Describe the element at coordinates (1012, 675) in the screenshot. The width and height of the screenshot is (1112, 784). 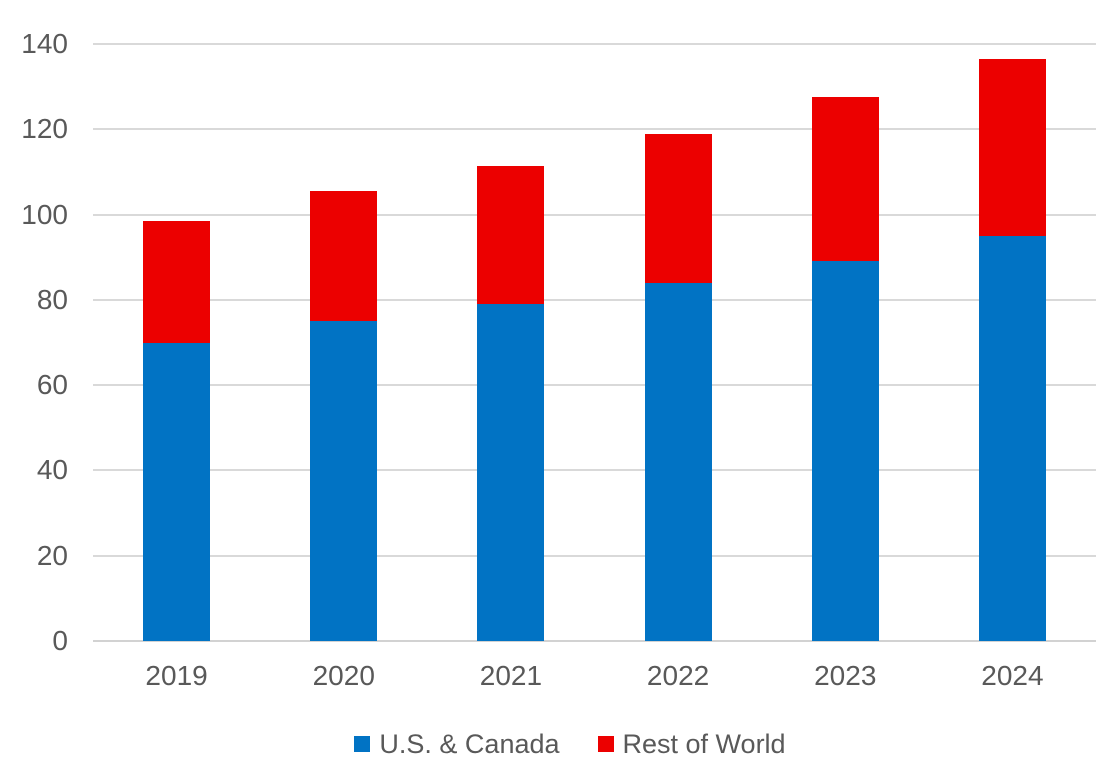
I see `x-tick-label-2024: 2024` at that location.